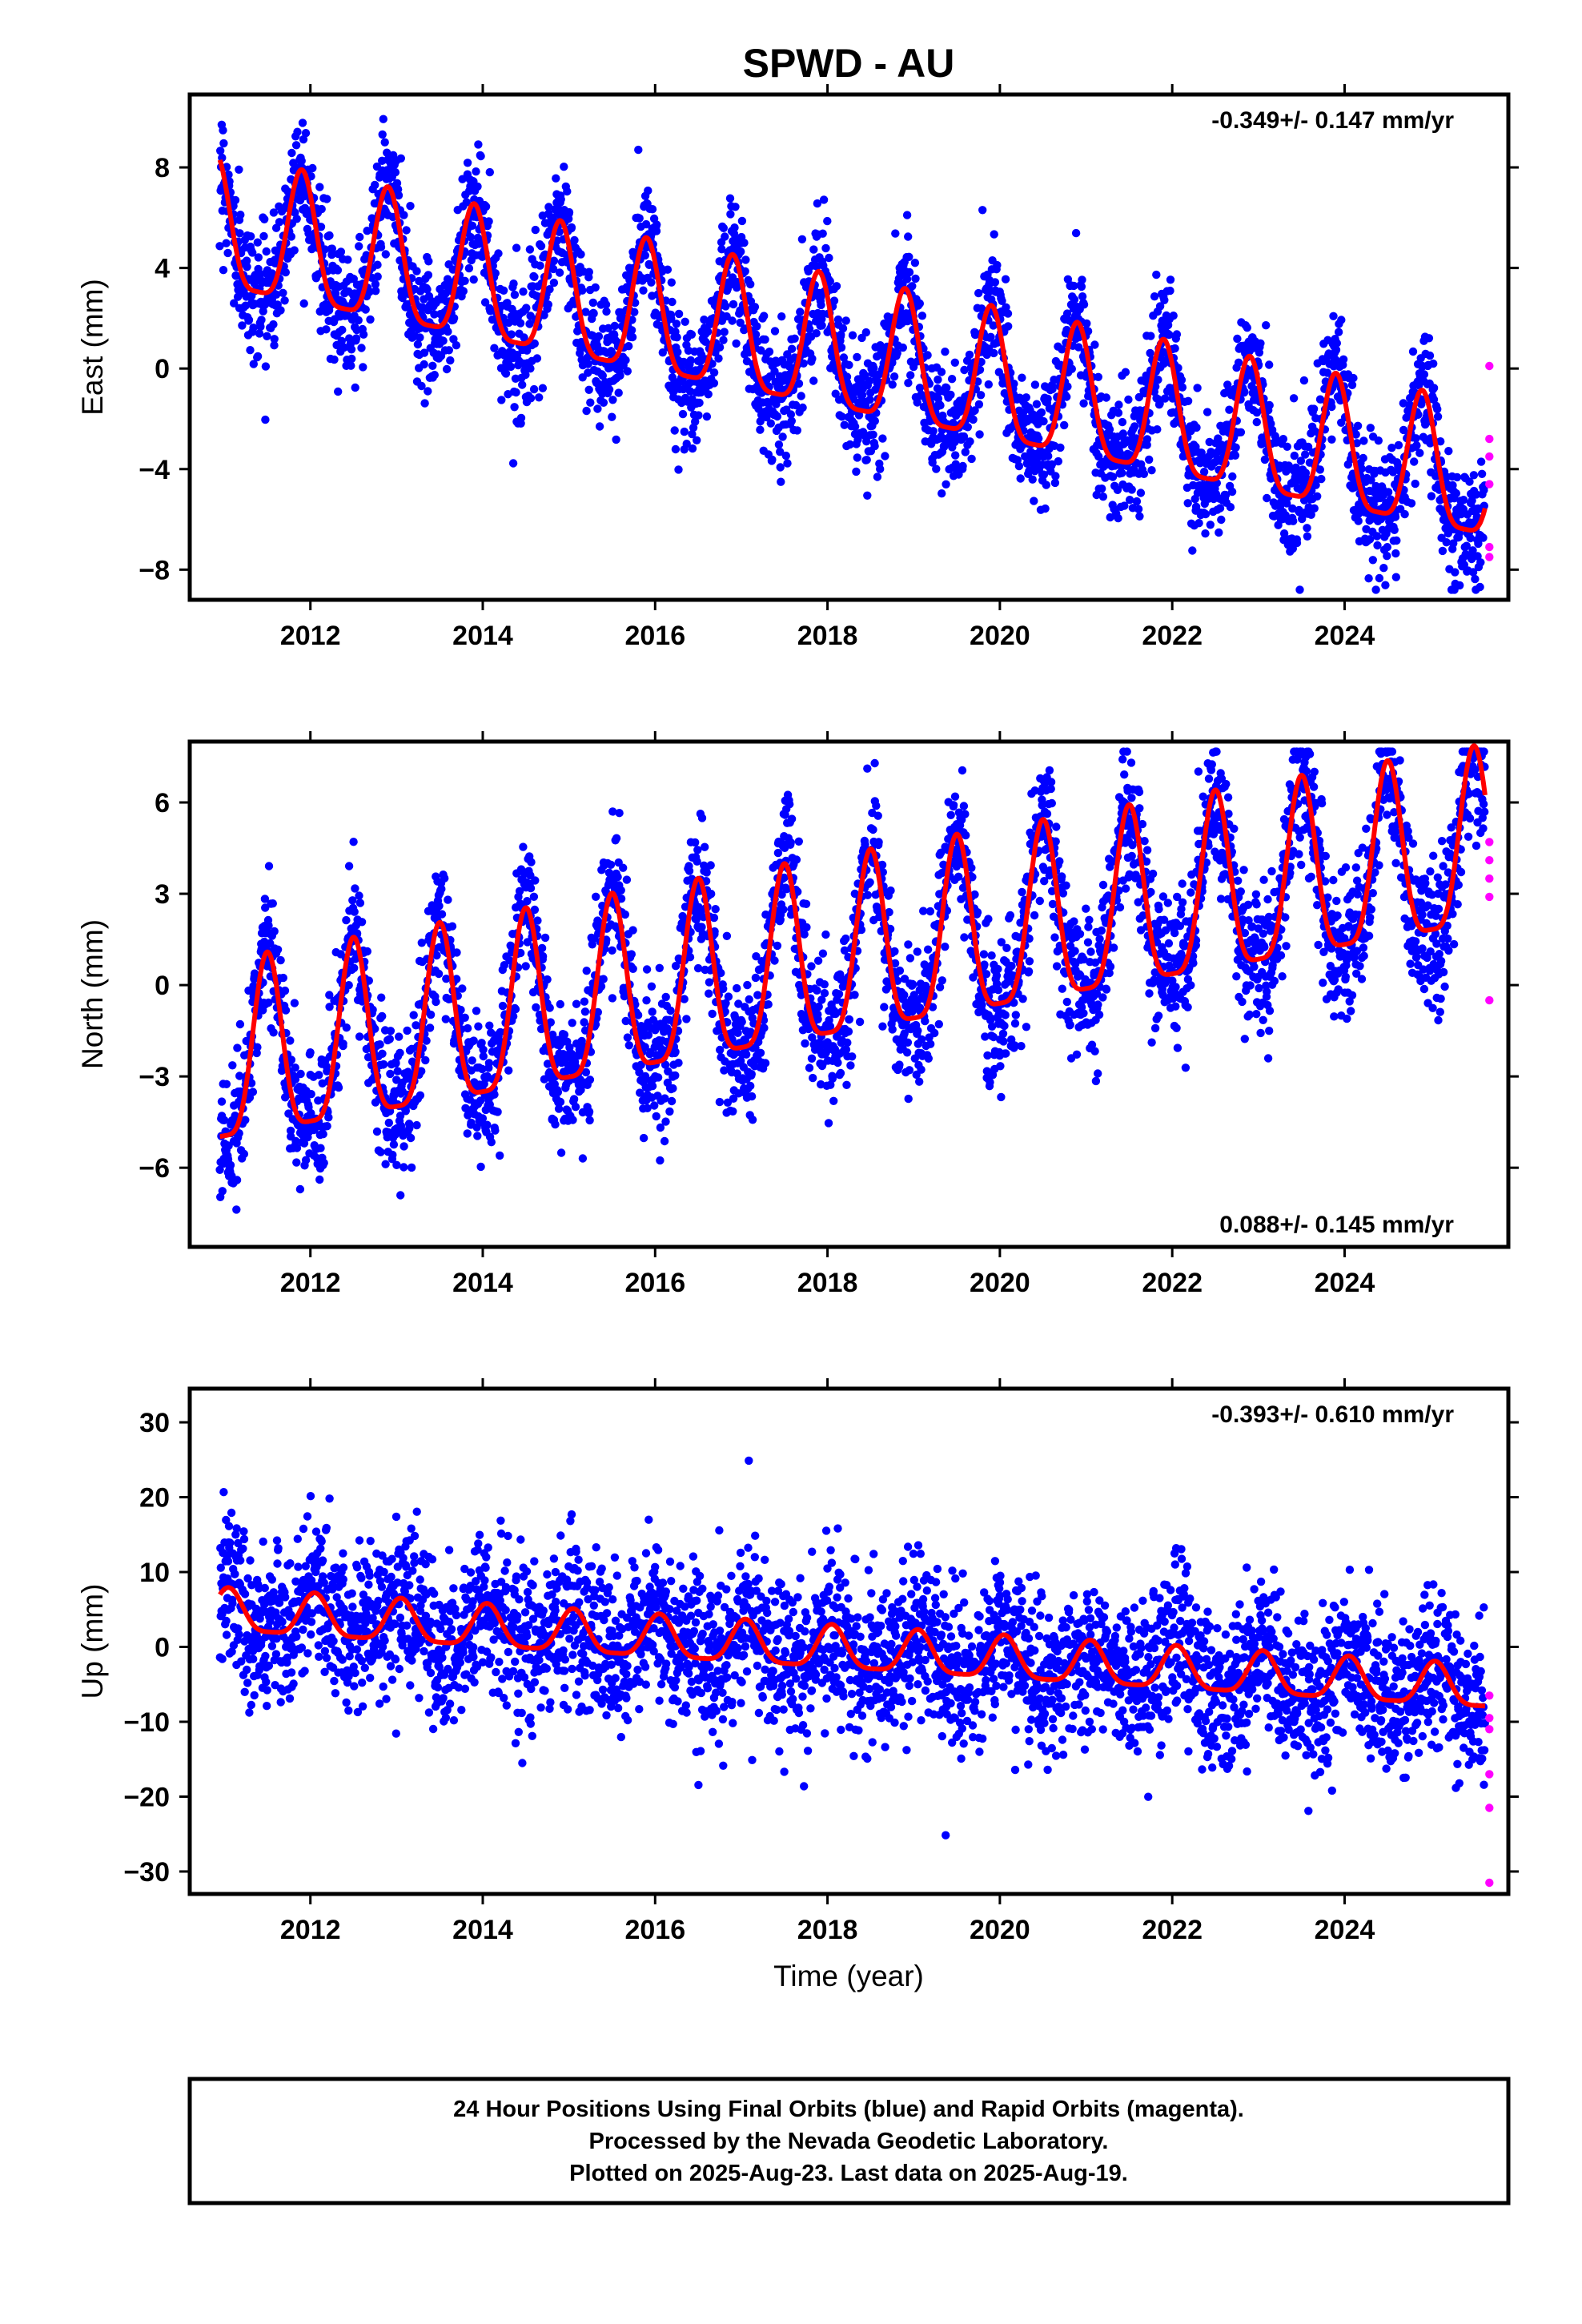 This screenshot has height=2324, width=1582. What do you see at coordinates (154, 470) in the screenshot?
I see `east-y-tick-label: −4` at bounding box center [154, 470].